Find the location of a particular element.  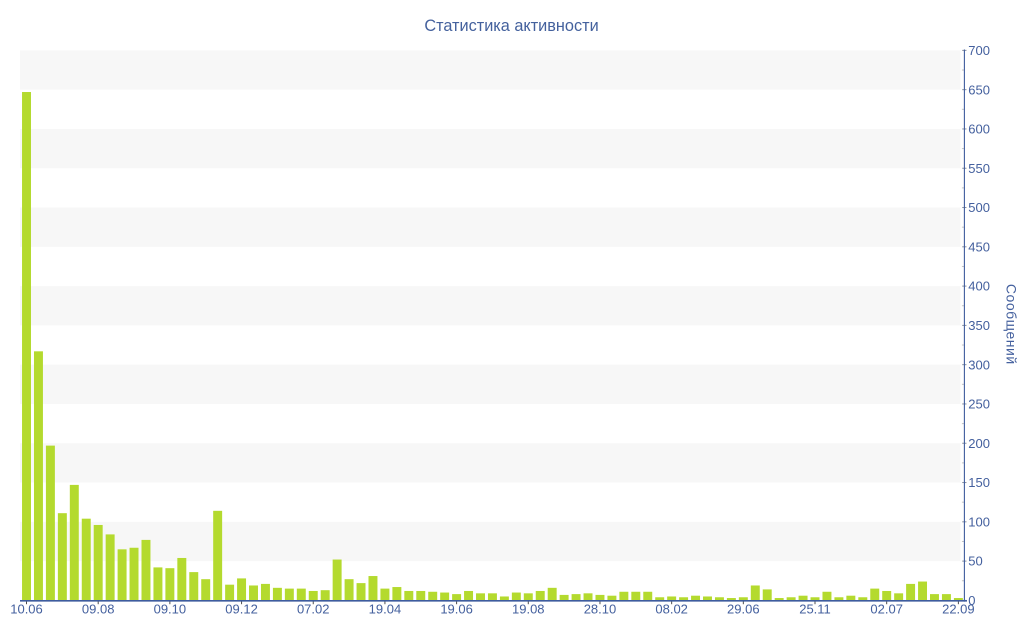

svg-text: 09.12 is located at coordinates (241, 609).